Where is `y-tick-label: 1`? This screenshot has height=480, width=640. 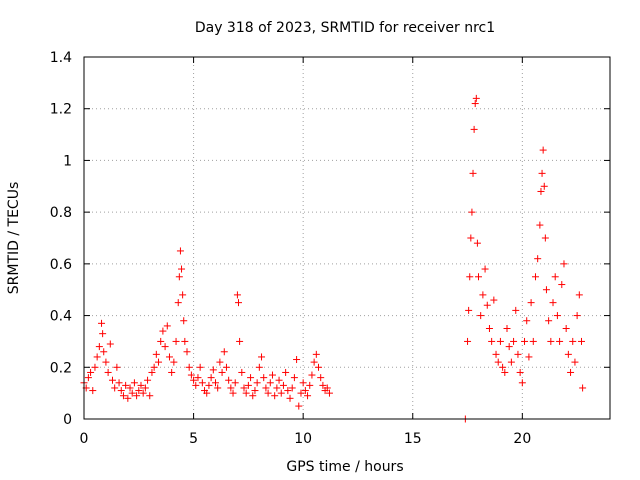
y-tick-label: 1 is located at coordinates (67, 161).